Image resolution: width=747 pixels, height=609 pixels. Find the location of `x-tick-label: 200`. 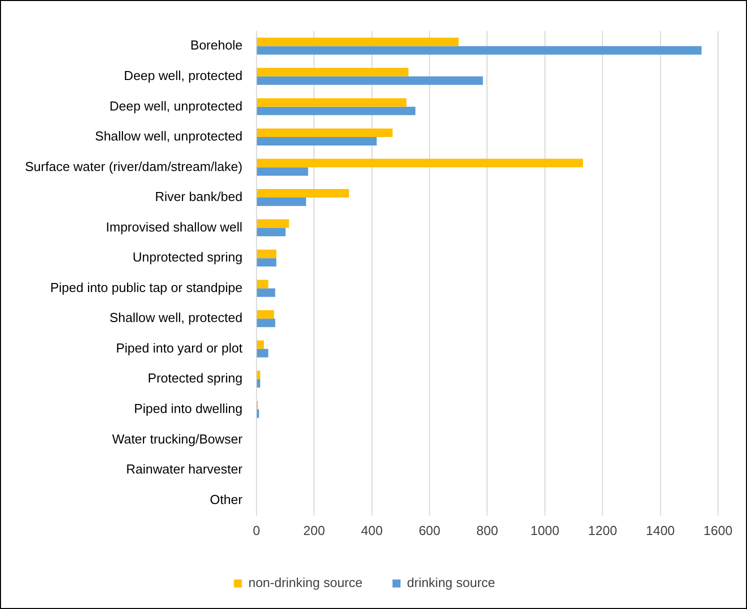

x-tick-label: 200 is located at coordinates (314, 530).